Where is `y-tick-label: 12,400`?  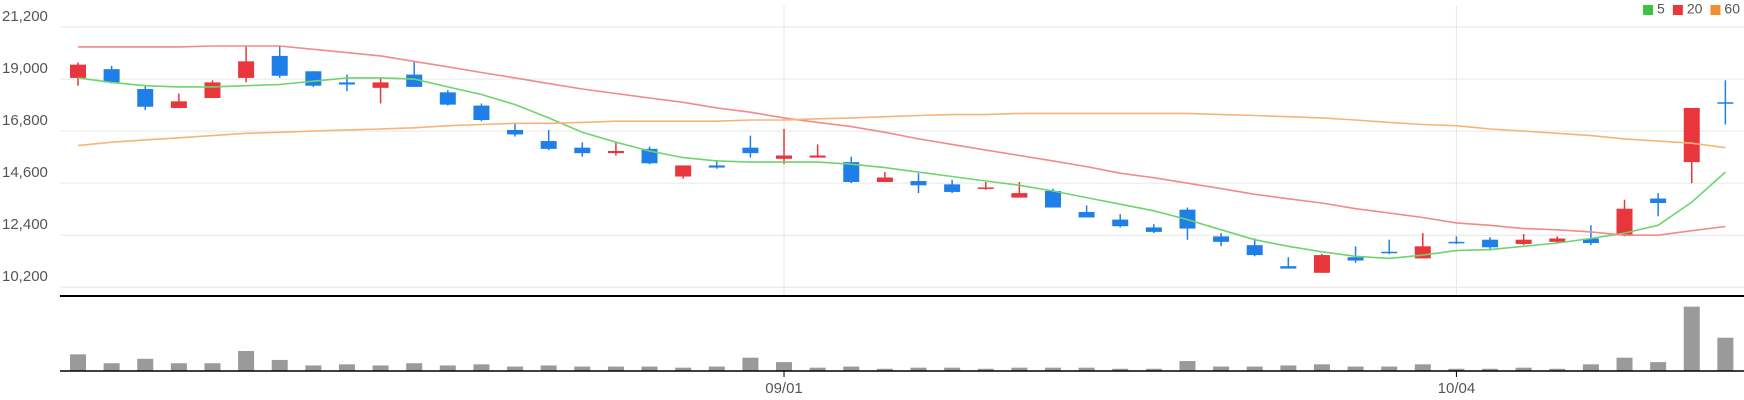 y-tick-label: 12,400 is located at coordinates (25, 224).